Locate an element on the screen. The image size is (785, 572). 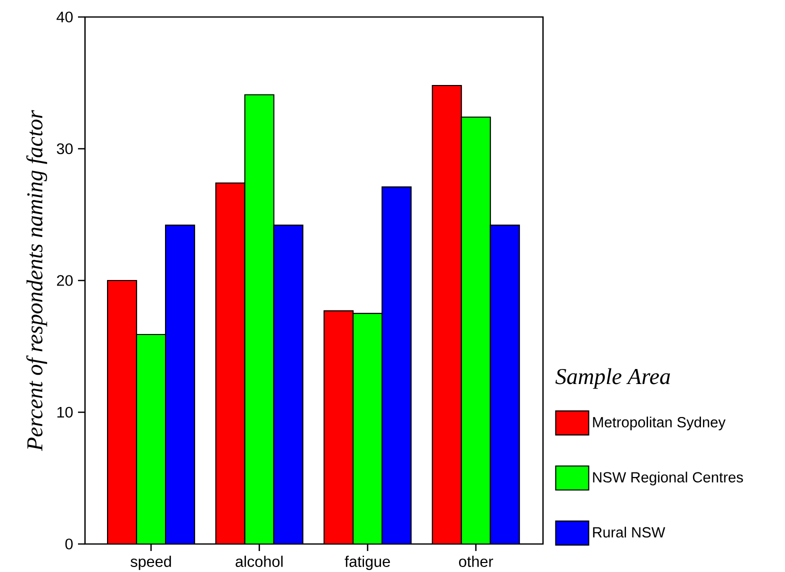
x-tick-label: other is located at coordinates (476, 561).